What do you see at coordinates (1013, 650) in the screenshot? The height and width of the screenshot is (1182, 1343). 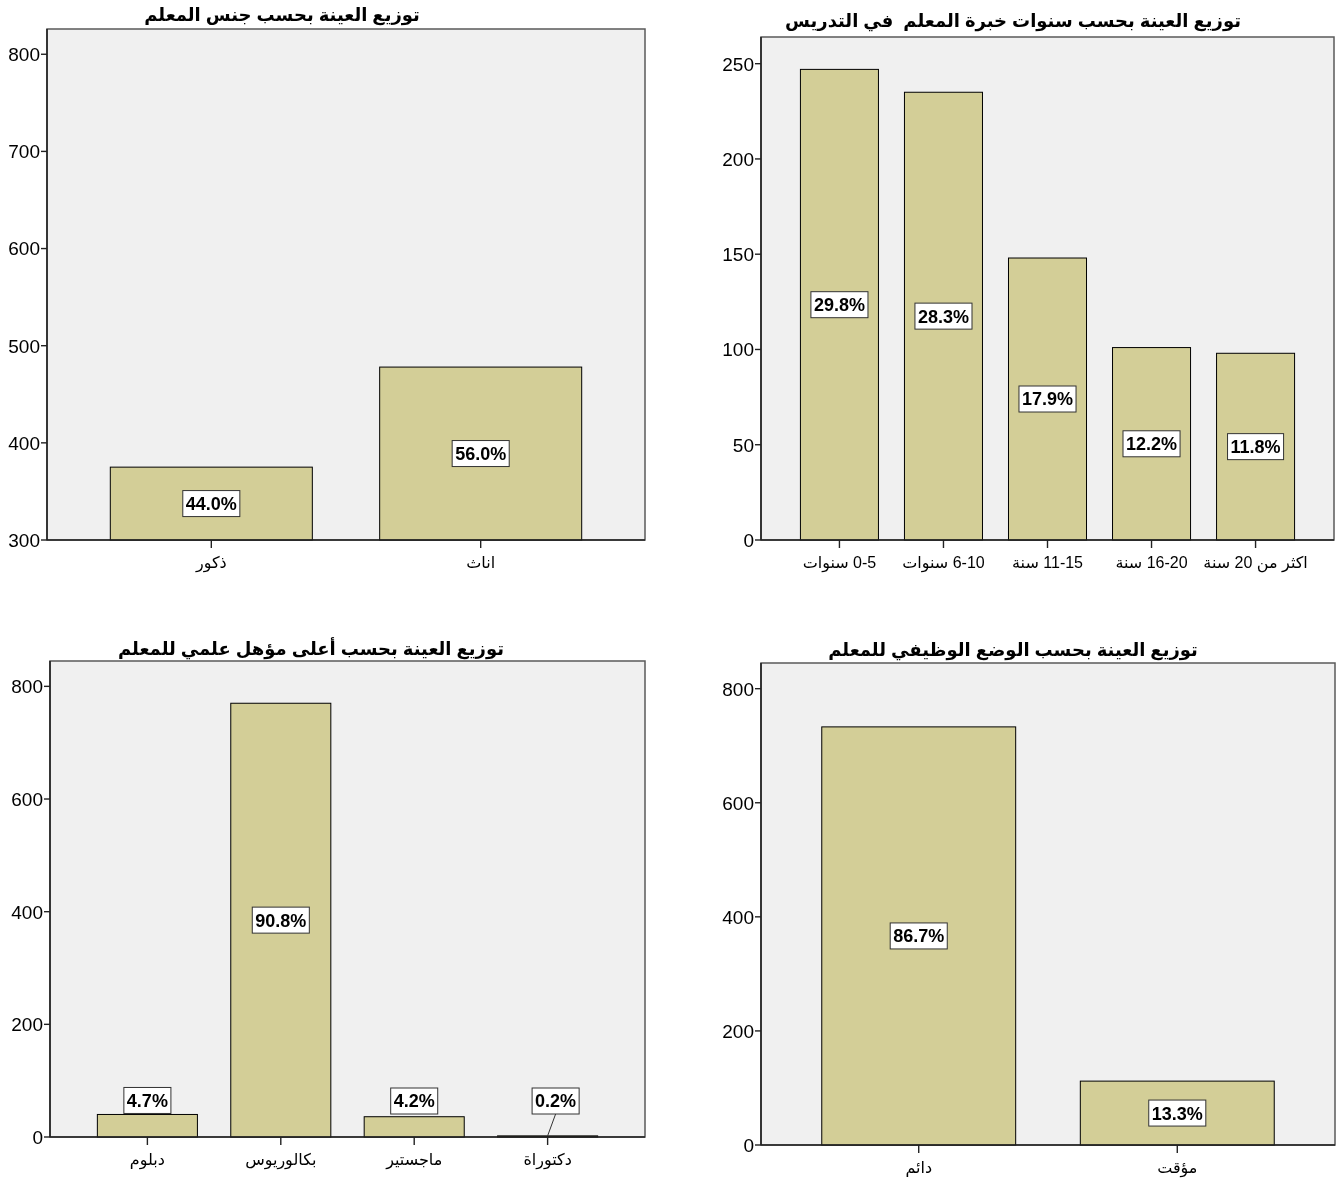 I see `chart-title: توزيع العينة بحسب الوضع الوظيفي للمعلم` at bounding box center [1013, 650].